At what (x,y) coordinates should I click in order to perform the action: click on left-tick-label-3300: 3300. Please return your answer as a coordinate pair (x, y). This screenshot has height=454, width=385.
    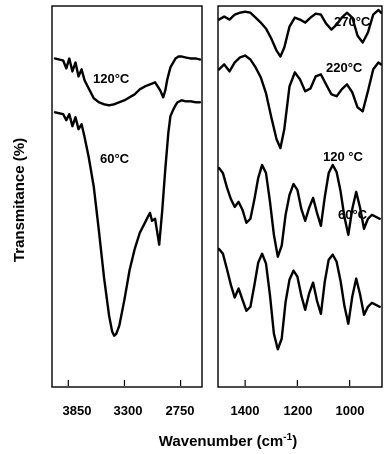
    Looking at the image, I should click on (128, 410).